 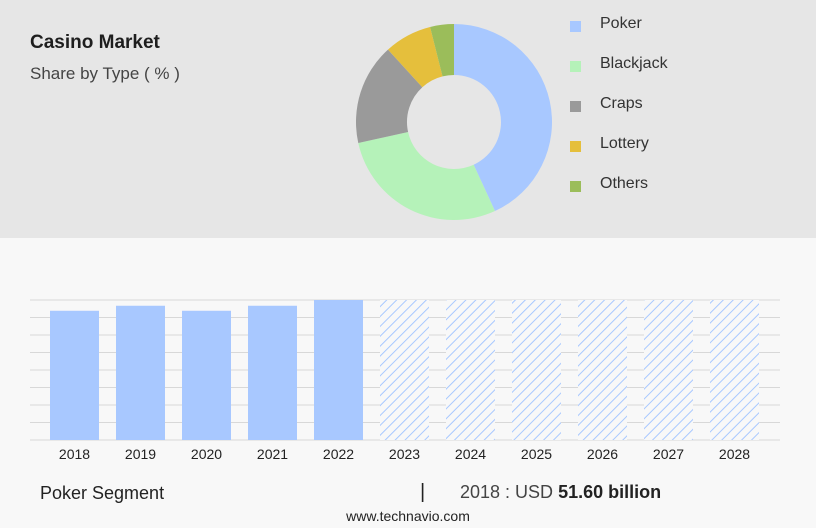 What do you see at coordinates (624, 183) in the screenshot?
I see `legend-label: Others` at bounding box center [624, 183].